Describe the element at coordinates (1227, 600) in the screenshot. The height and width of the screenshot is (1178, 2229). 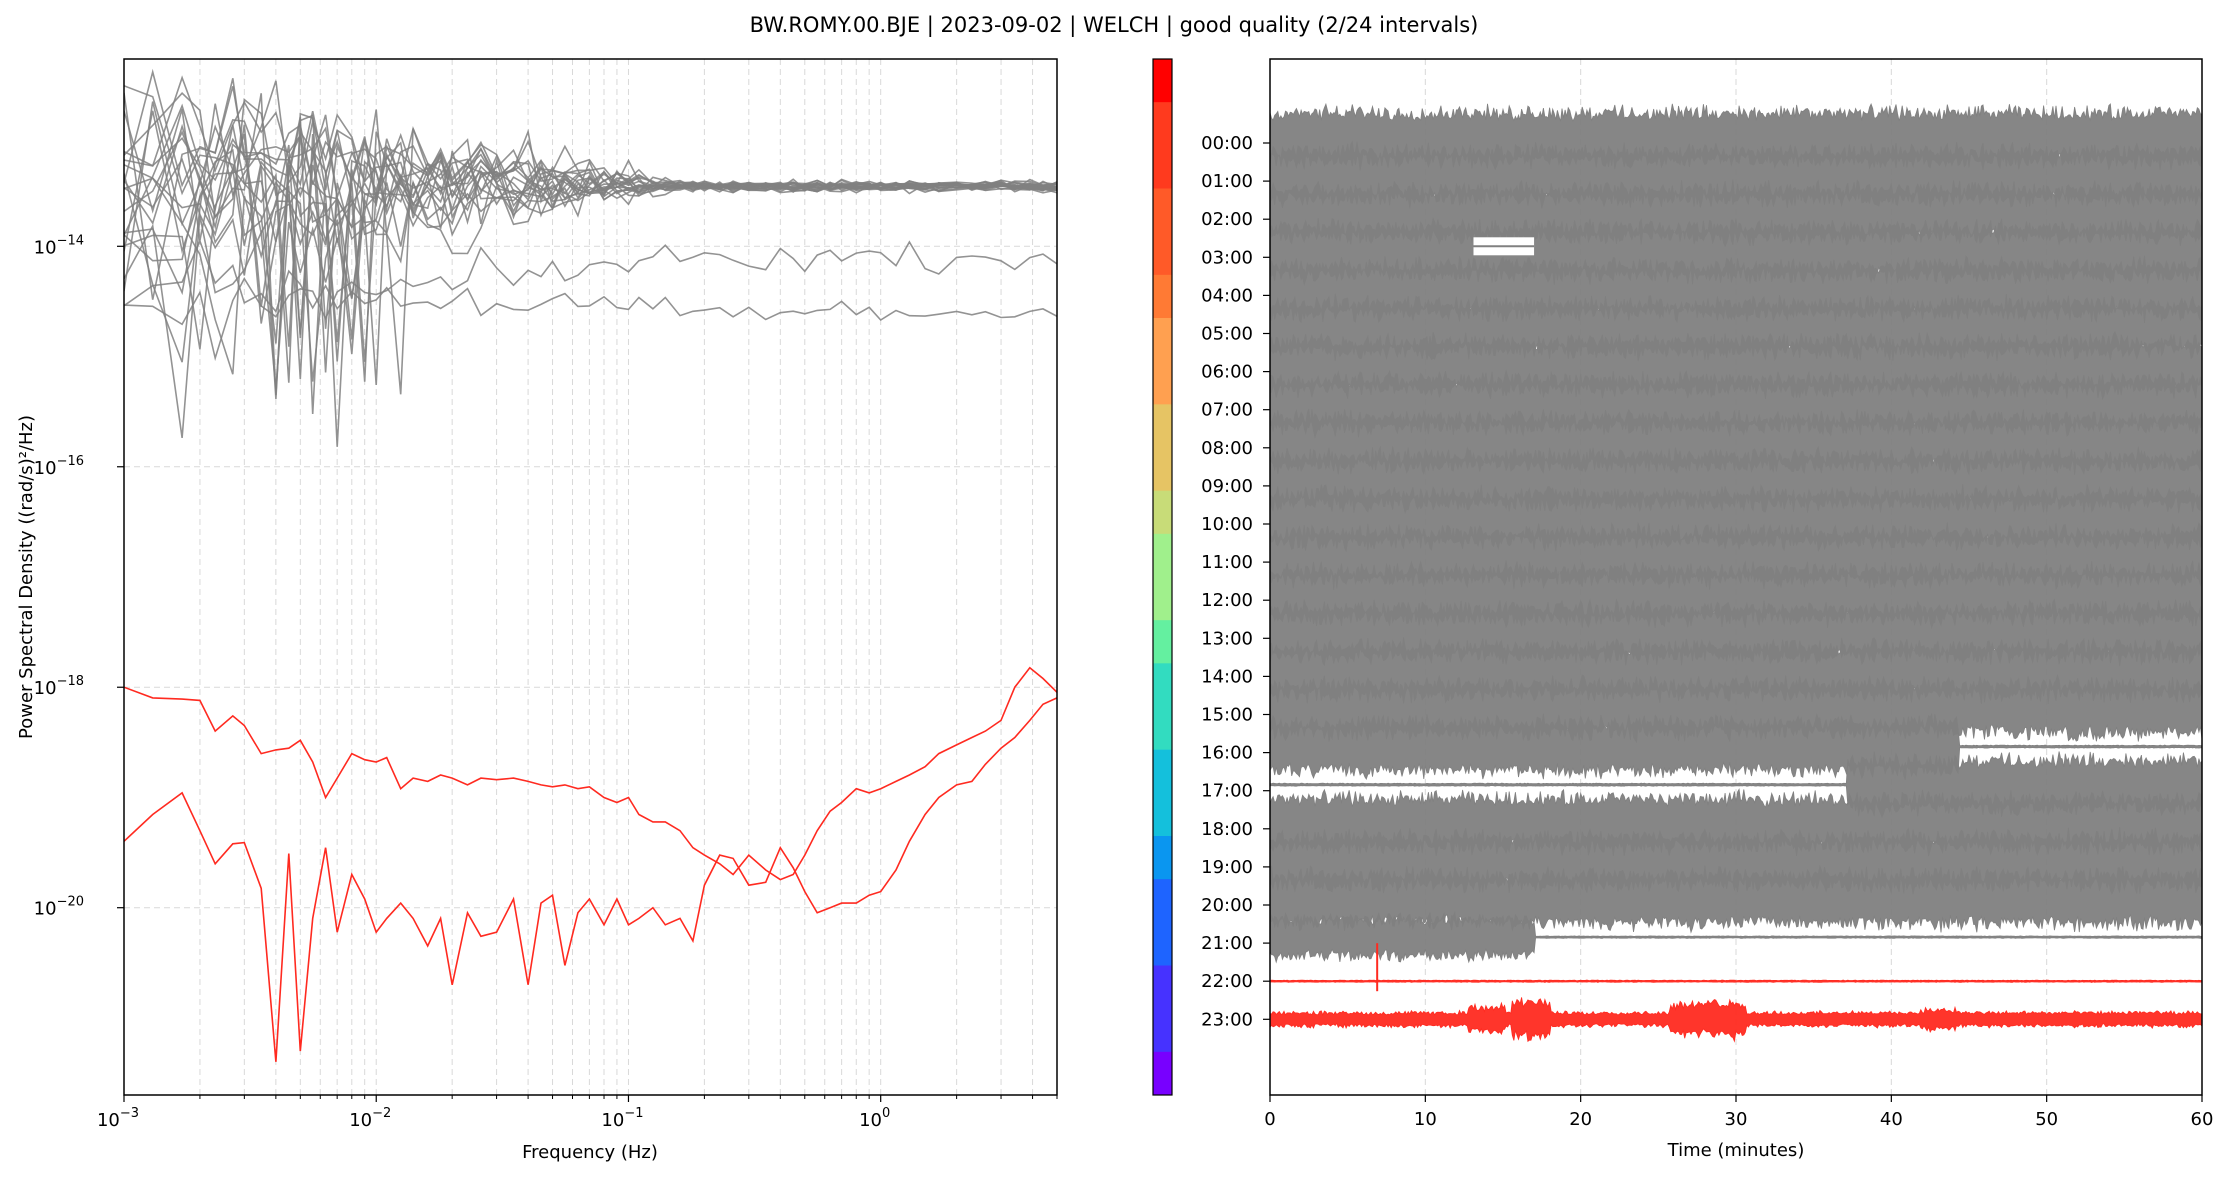
I see `hour-label: 12:00` at that location.